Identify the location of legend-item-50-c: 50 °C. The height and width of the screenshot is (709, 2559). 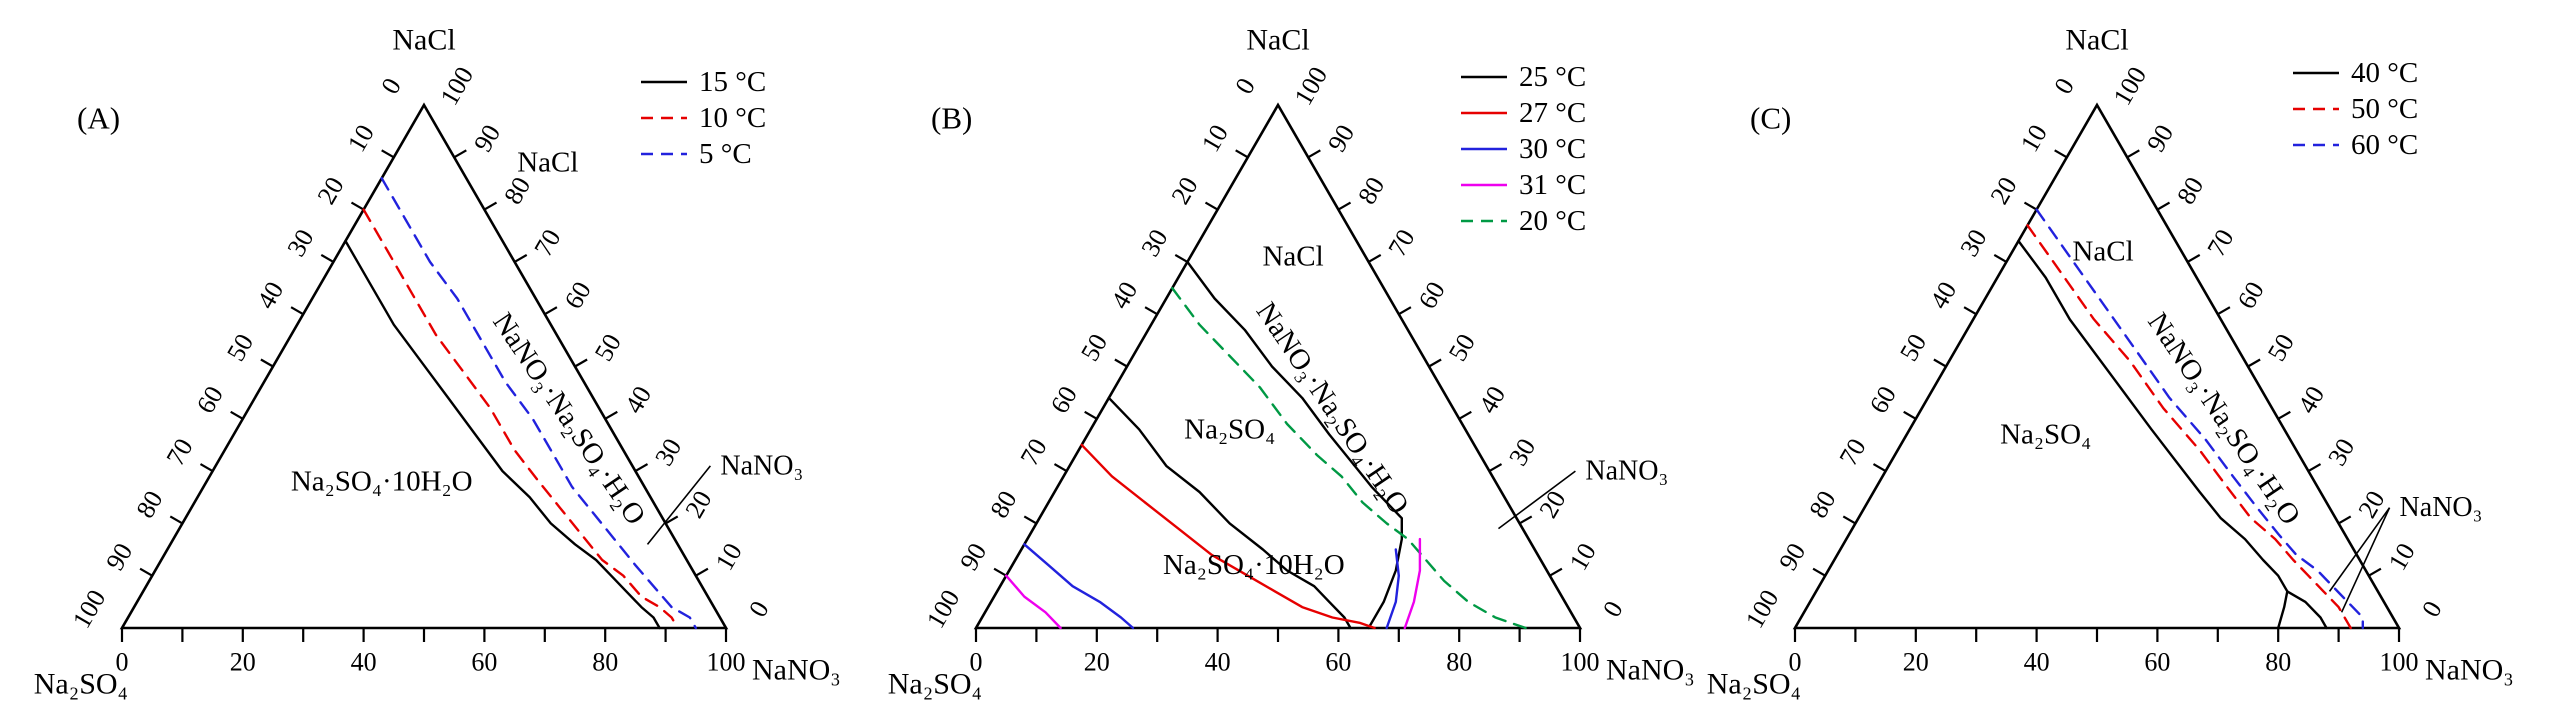
(2355, 109).